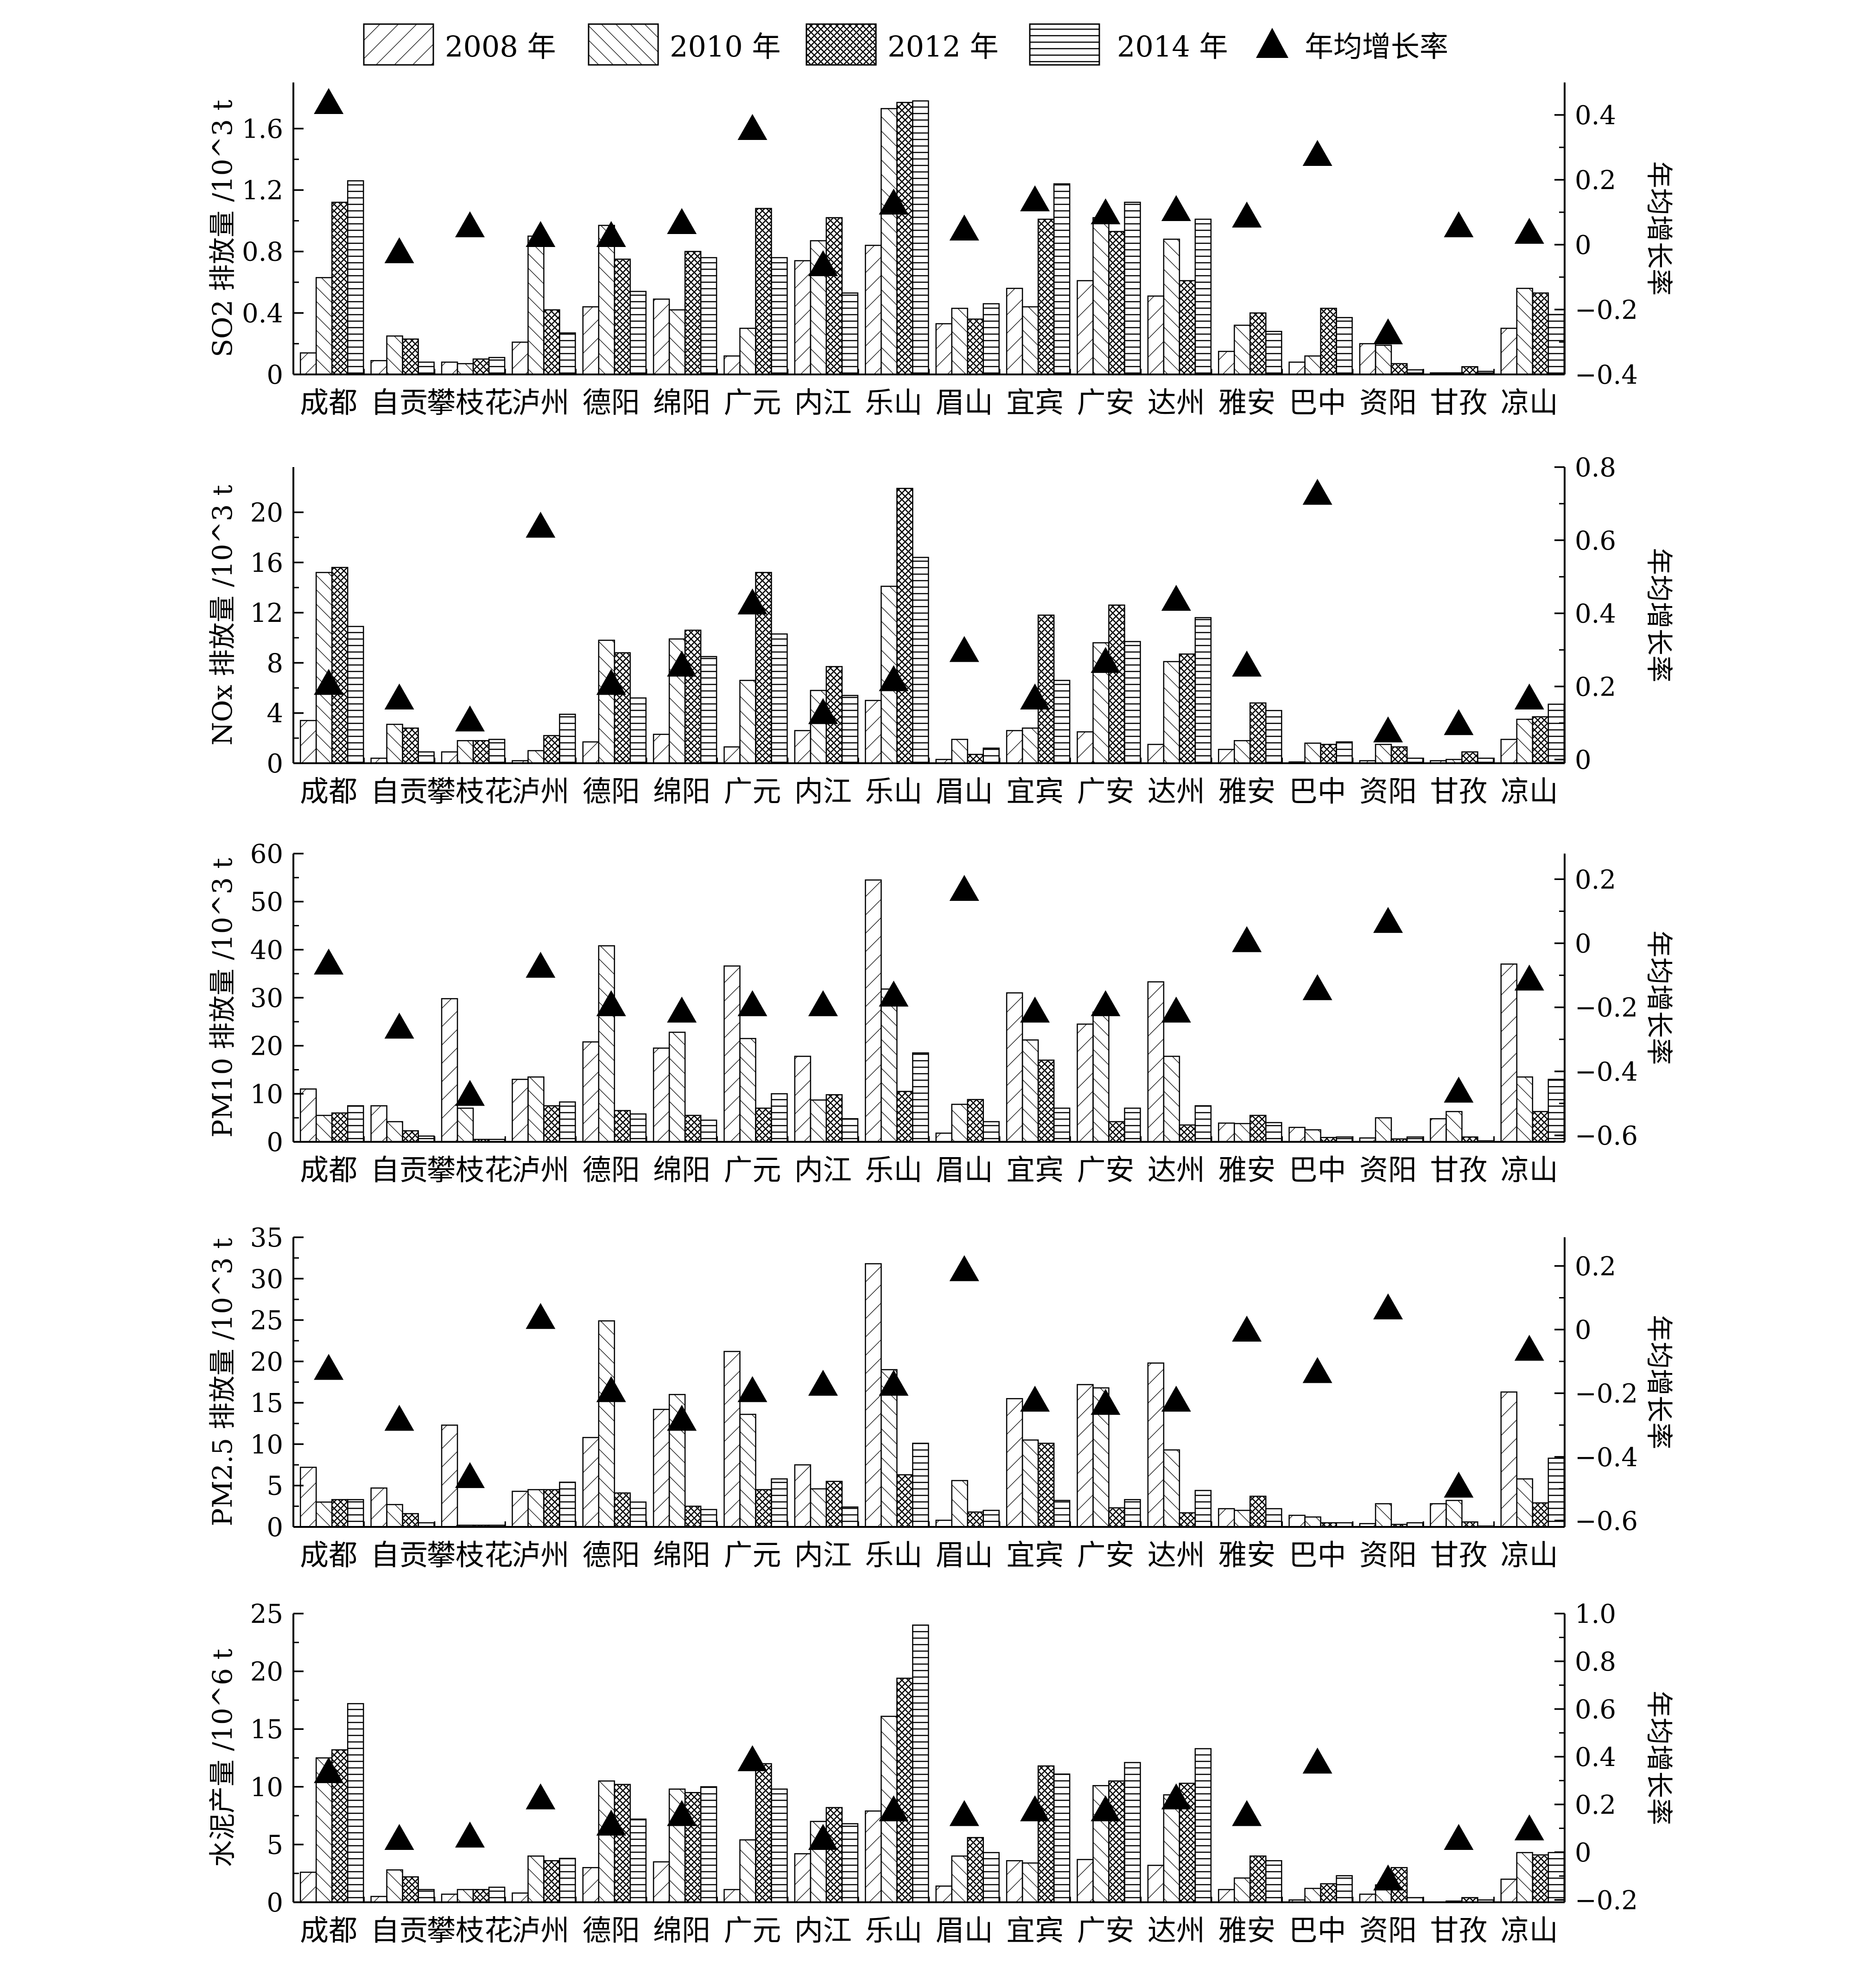  I want to click on growth-marker-成都, so click(329, 682).